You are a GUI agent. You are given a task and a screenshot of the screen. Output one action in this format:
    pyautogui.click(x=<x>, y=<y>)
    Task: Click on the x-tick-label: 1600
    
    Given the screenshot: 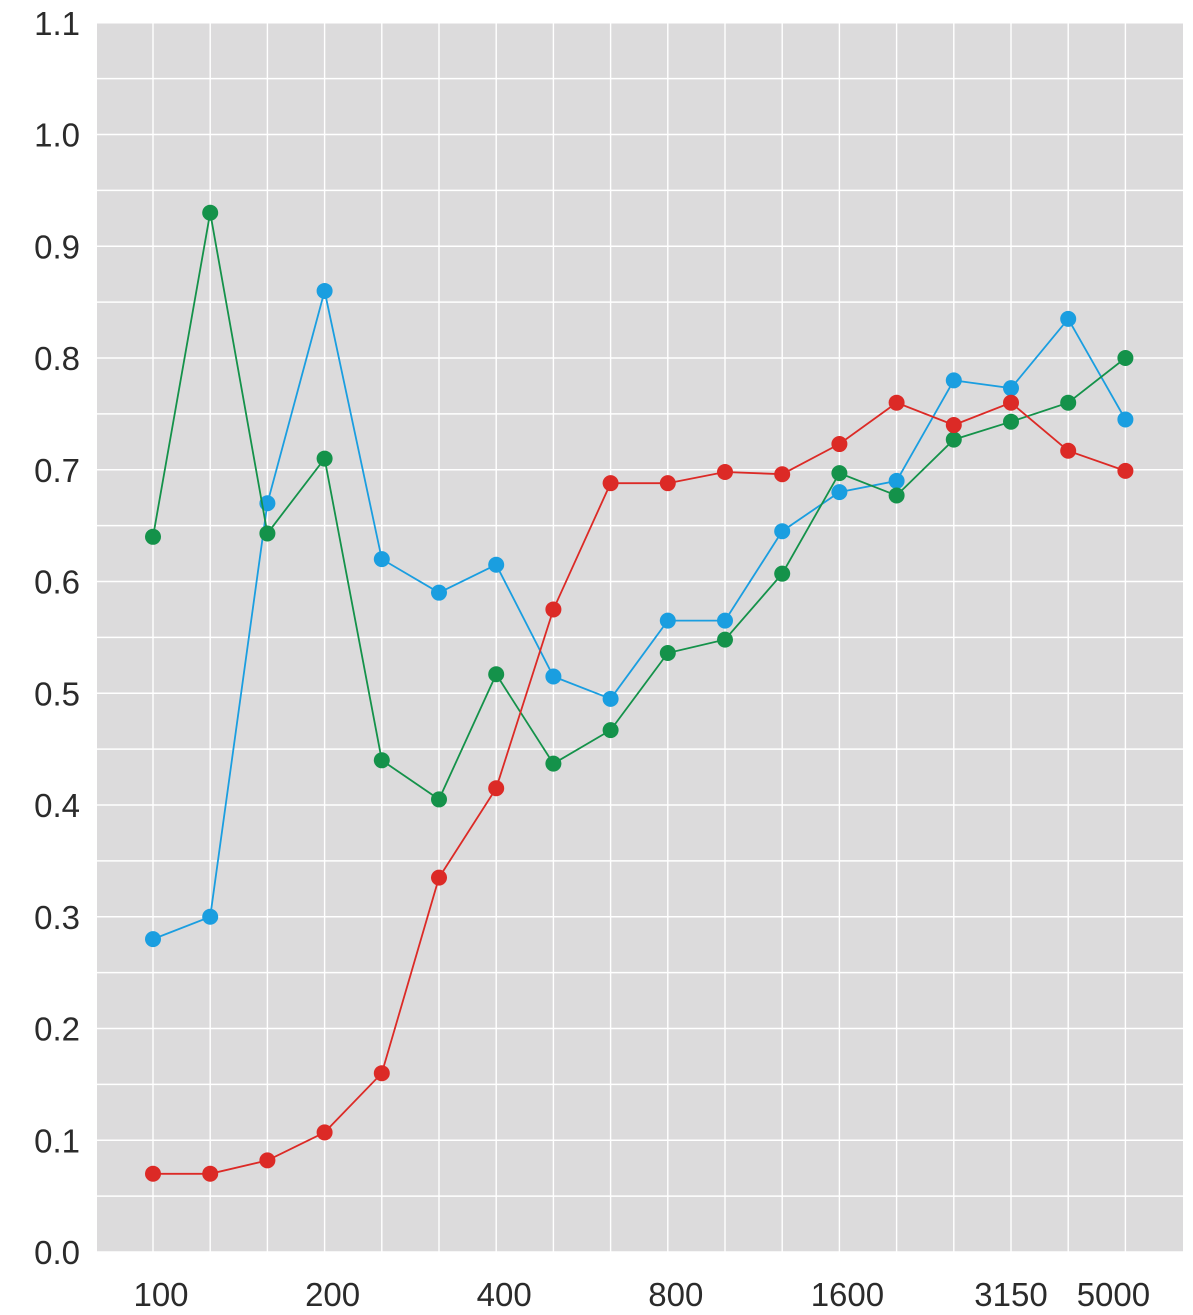 What is the action you would take?
    pyautogui.click(x=847, y=1294)
    